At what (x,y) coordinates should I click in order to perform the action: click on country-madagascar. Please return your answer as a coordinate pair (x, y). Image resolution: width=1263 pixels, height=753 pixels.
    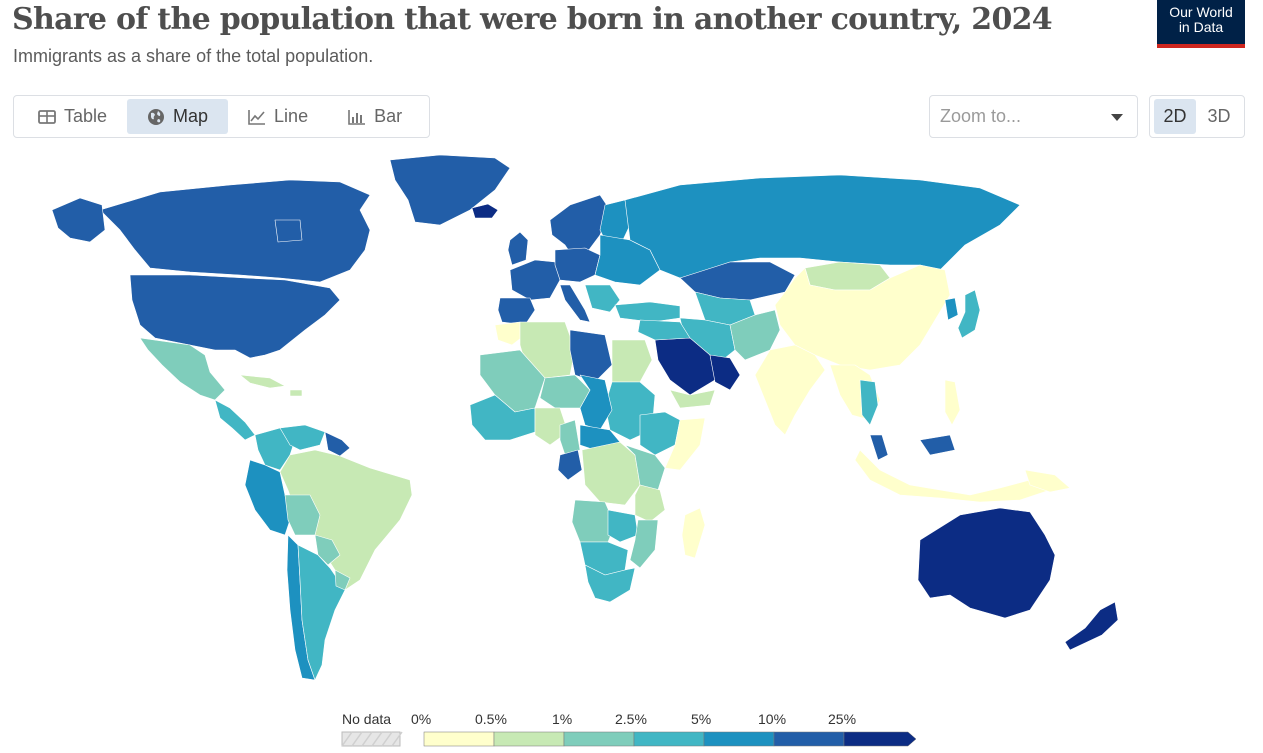
    Looking at the image, I should click on (693, 533).